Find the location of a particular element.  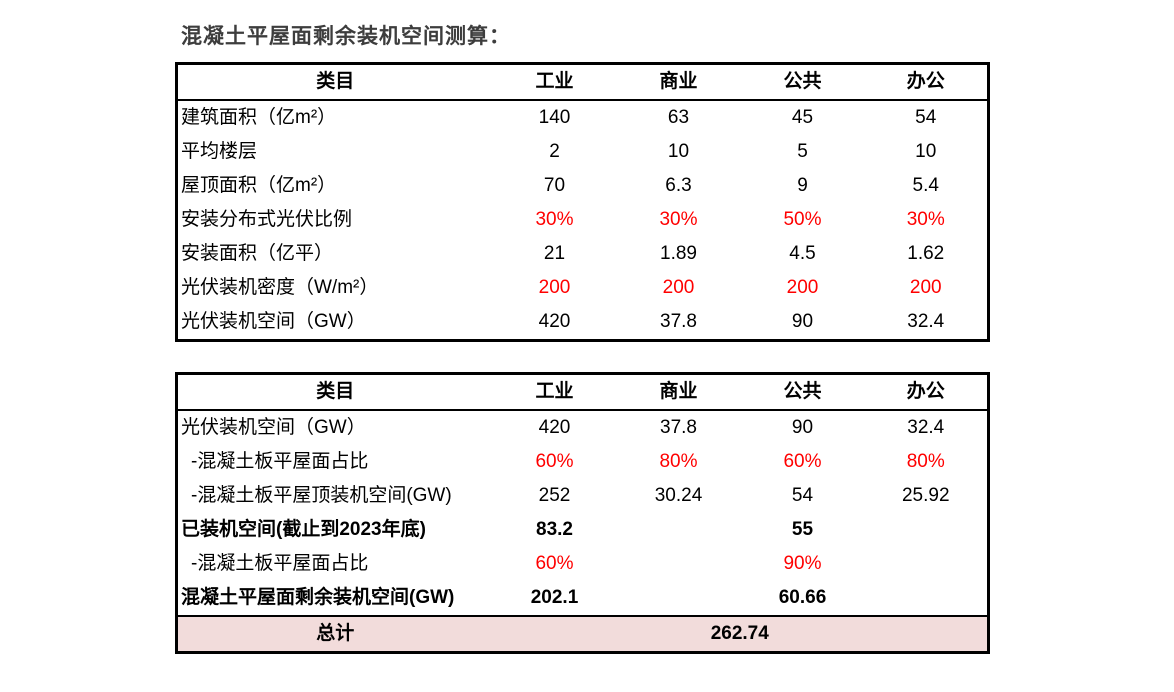

cell-value: 45 is located at coordinates (802, 117).